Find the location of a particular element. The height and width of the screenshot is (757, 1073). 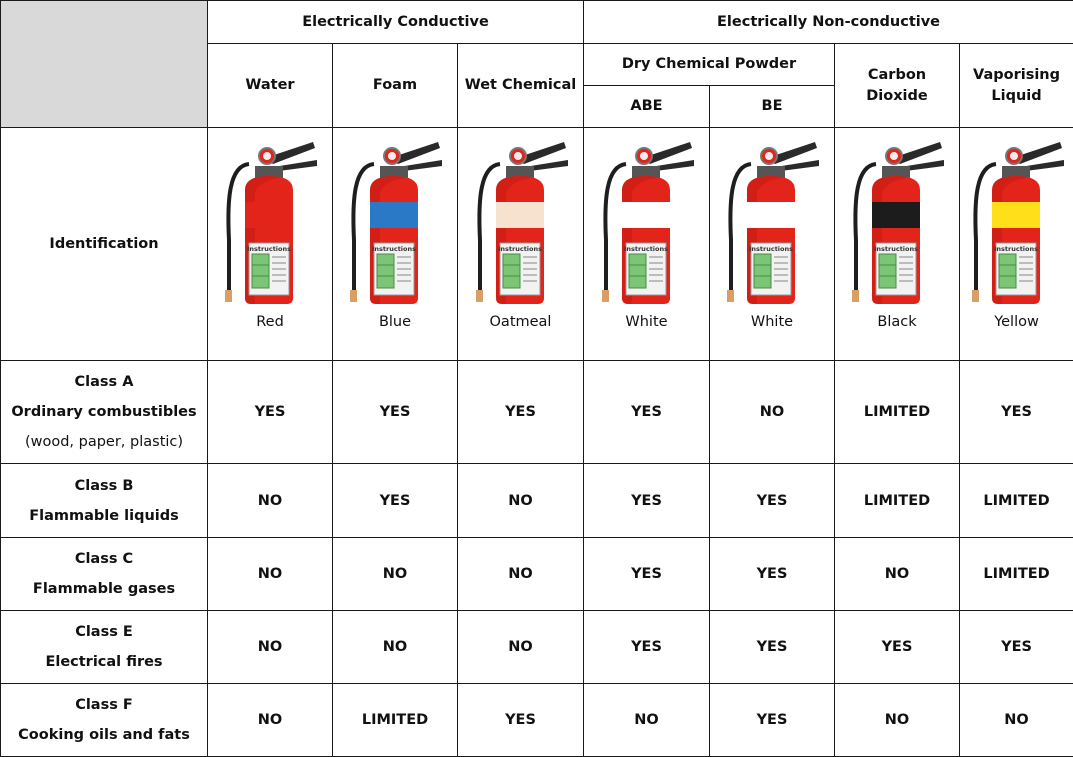

identification-cell: Instructions Yellow is located at coordinates (1016, 244).